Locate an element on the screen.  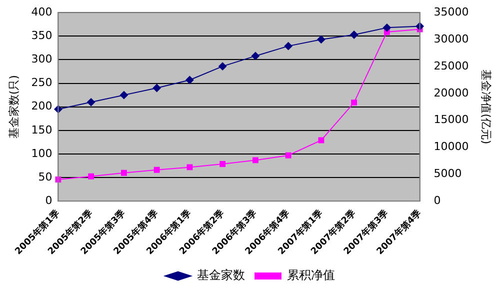
y2-tick-label: 15000 is located at coordinates (451, 119).